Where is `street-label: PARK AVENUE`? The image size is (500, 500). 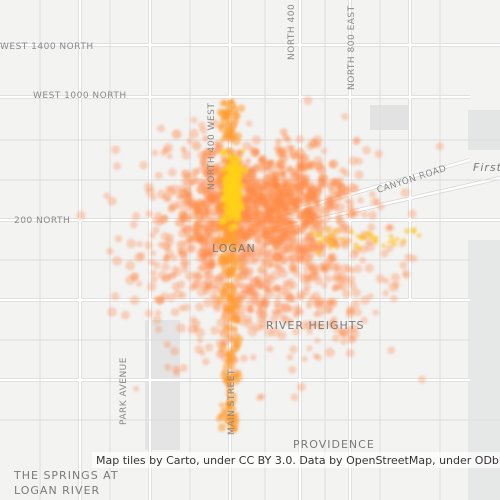
street-label: PARK AVENUE is located at coordinates (124, 391).